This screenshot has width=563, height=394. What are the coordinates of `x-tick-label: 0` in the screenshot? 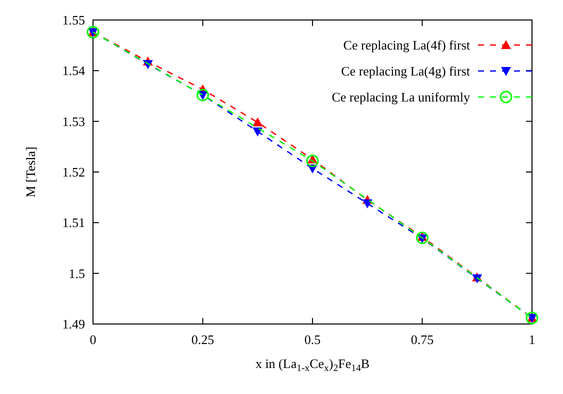 It's located at (93, 339).